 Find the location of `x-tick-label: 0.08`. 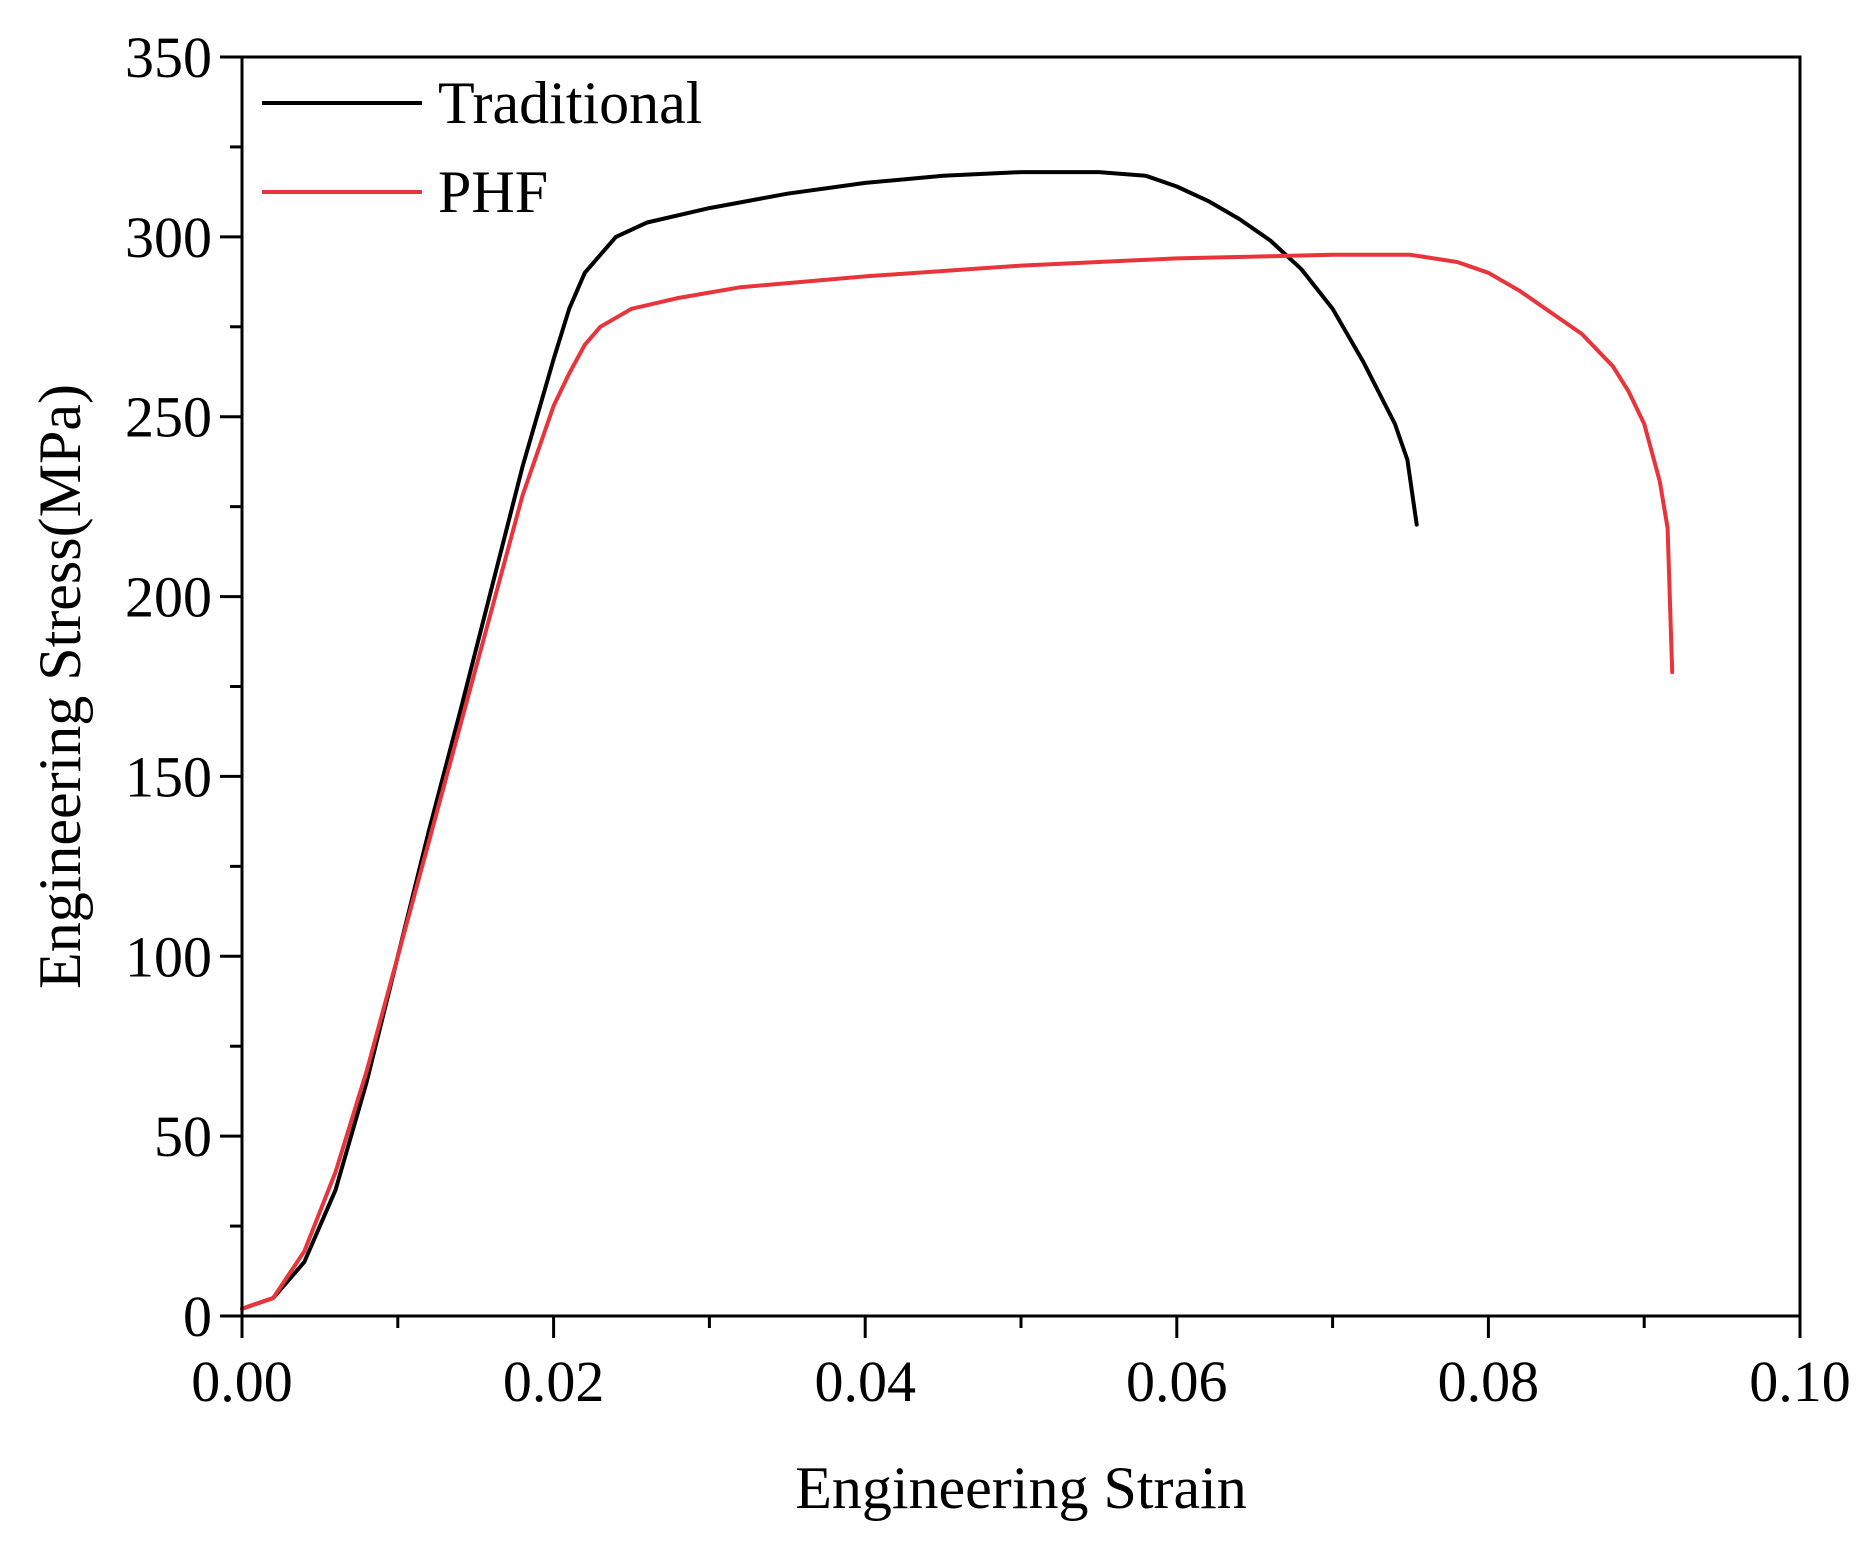

x-tick-label: 0.08 is located at coordinates (1489, 1381).